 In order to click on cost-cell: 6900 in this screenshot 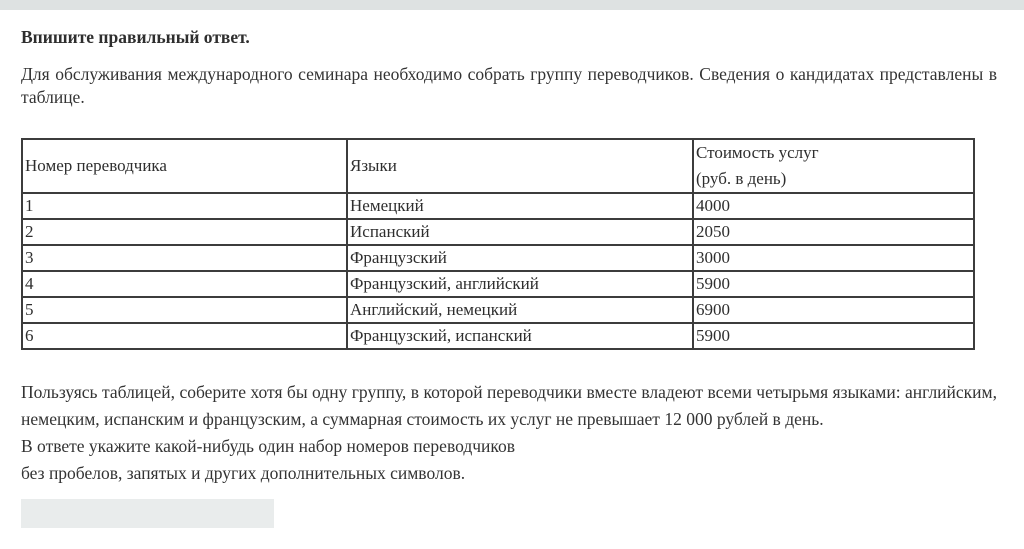, I will do `click(833, 310)`.